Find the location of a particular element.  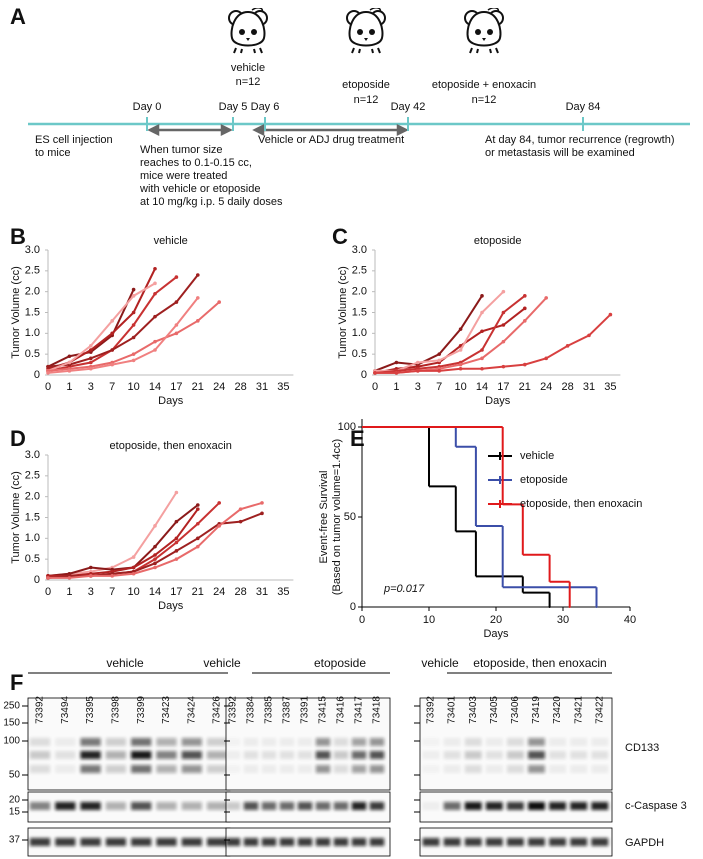

blot-header: etoposide is located at coordinates (340, 663).